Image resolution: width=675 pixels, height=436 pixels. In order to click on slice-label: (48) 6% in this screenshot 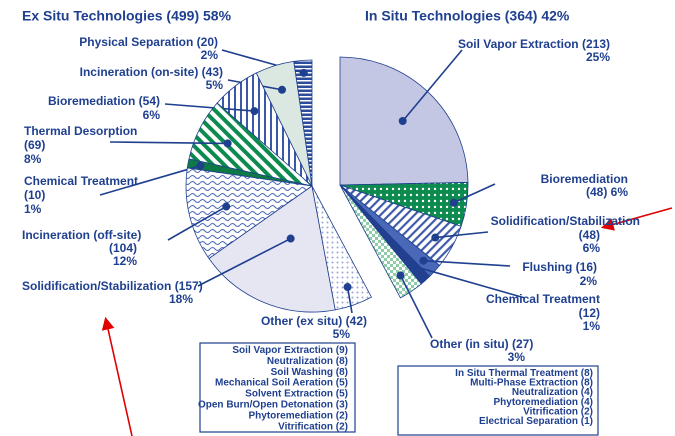, I will do `click(607, 192)`.